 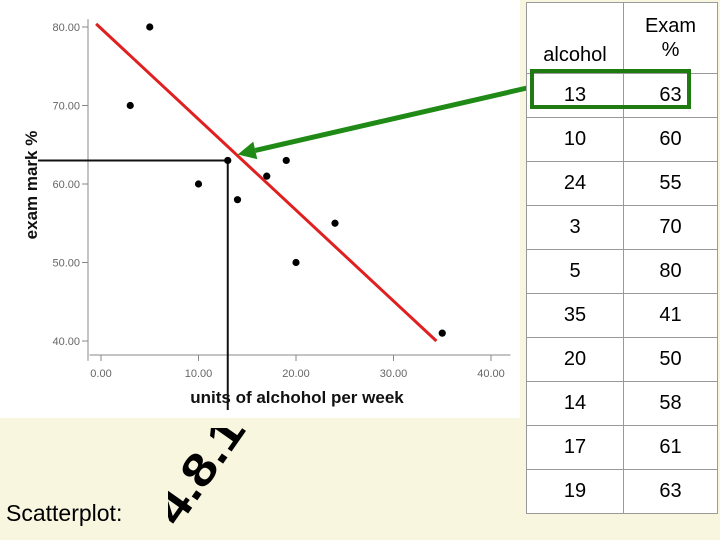 I want to click on x-tick-label: 10.00, so click(x=199, y=374).